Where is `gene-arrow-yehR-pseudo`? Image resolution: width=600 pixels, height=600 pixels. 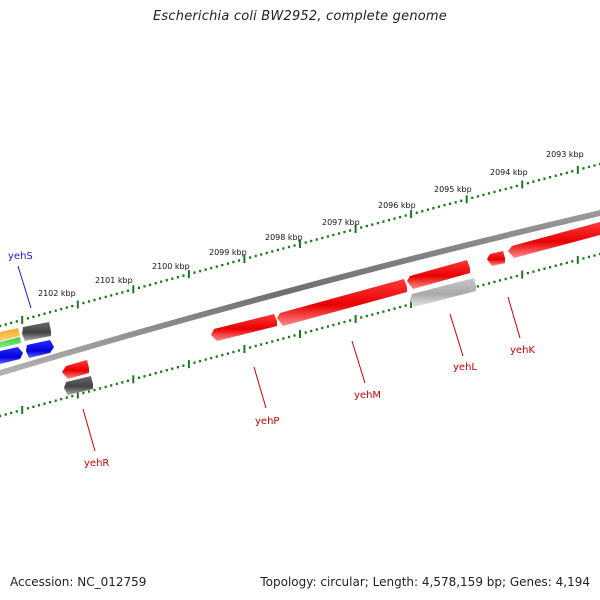
gene-arrow-yehR-pseudo is located at coordinates (78, 385).